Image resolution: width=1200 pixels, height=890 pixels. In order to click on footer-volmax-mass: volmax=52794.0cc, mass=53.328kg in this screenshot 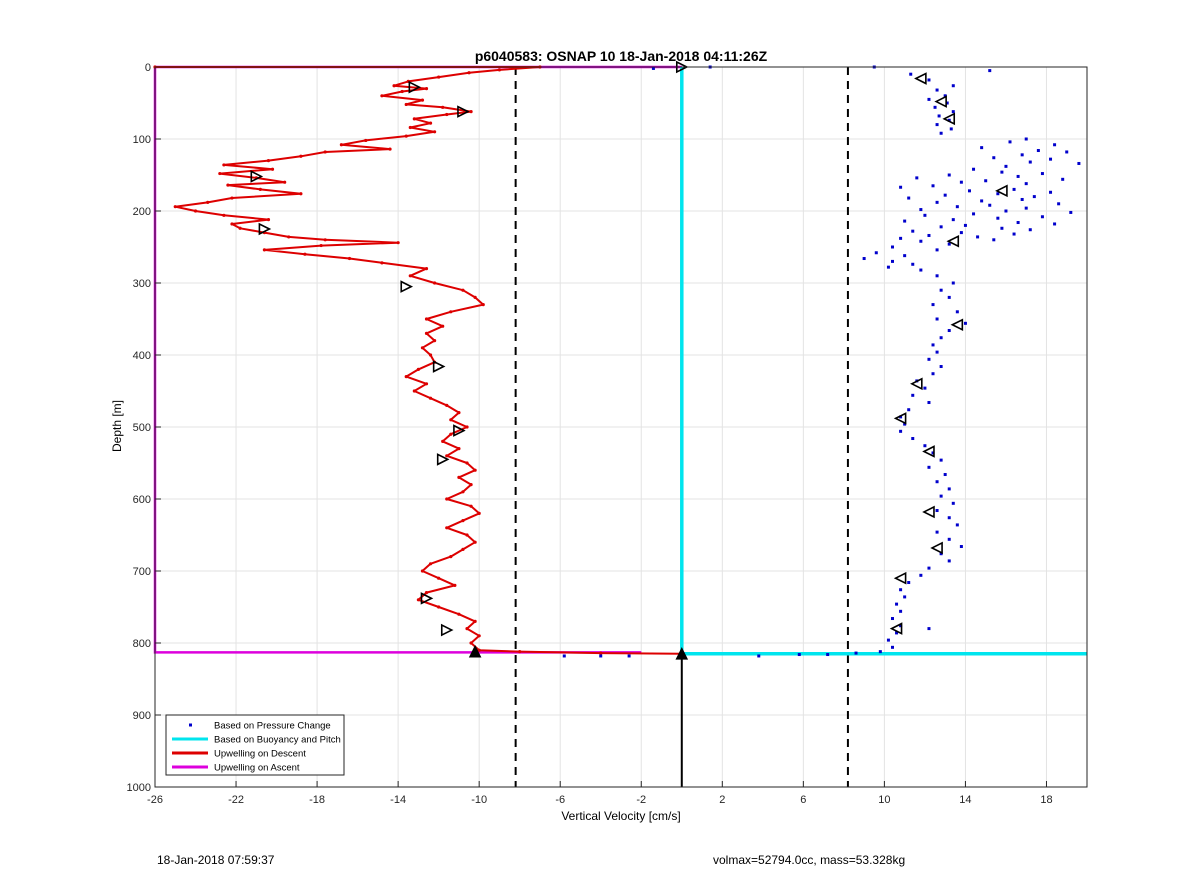, I will do `click(809, 860)`.